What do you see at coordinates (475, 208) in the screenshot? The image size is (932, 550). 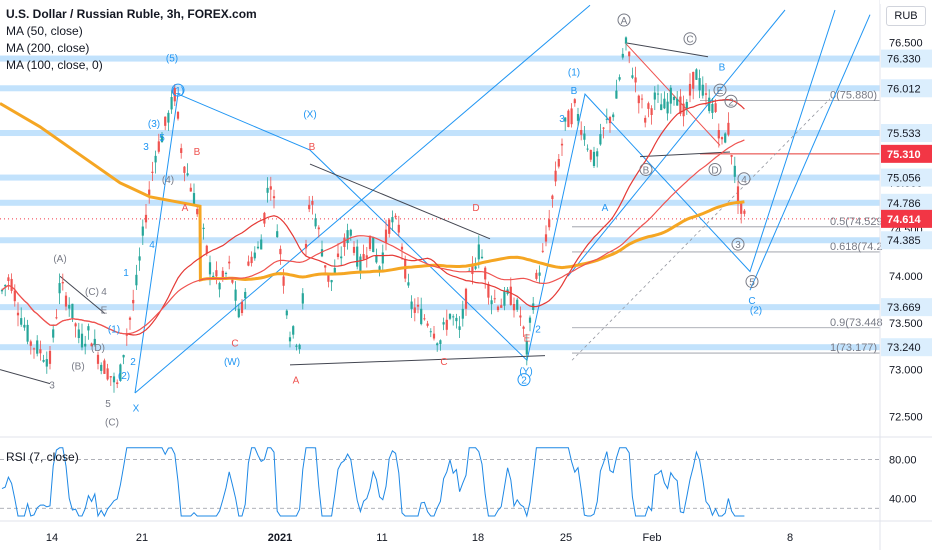 I see `wave-label: D` at bounding box center [475, 208].